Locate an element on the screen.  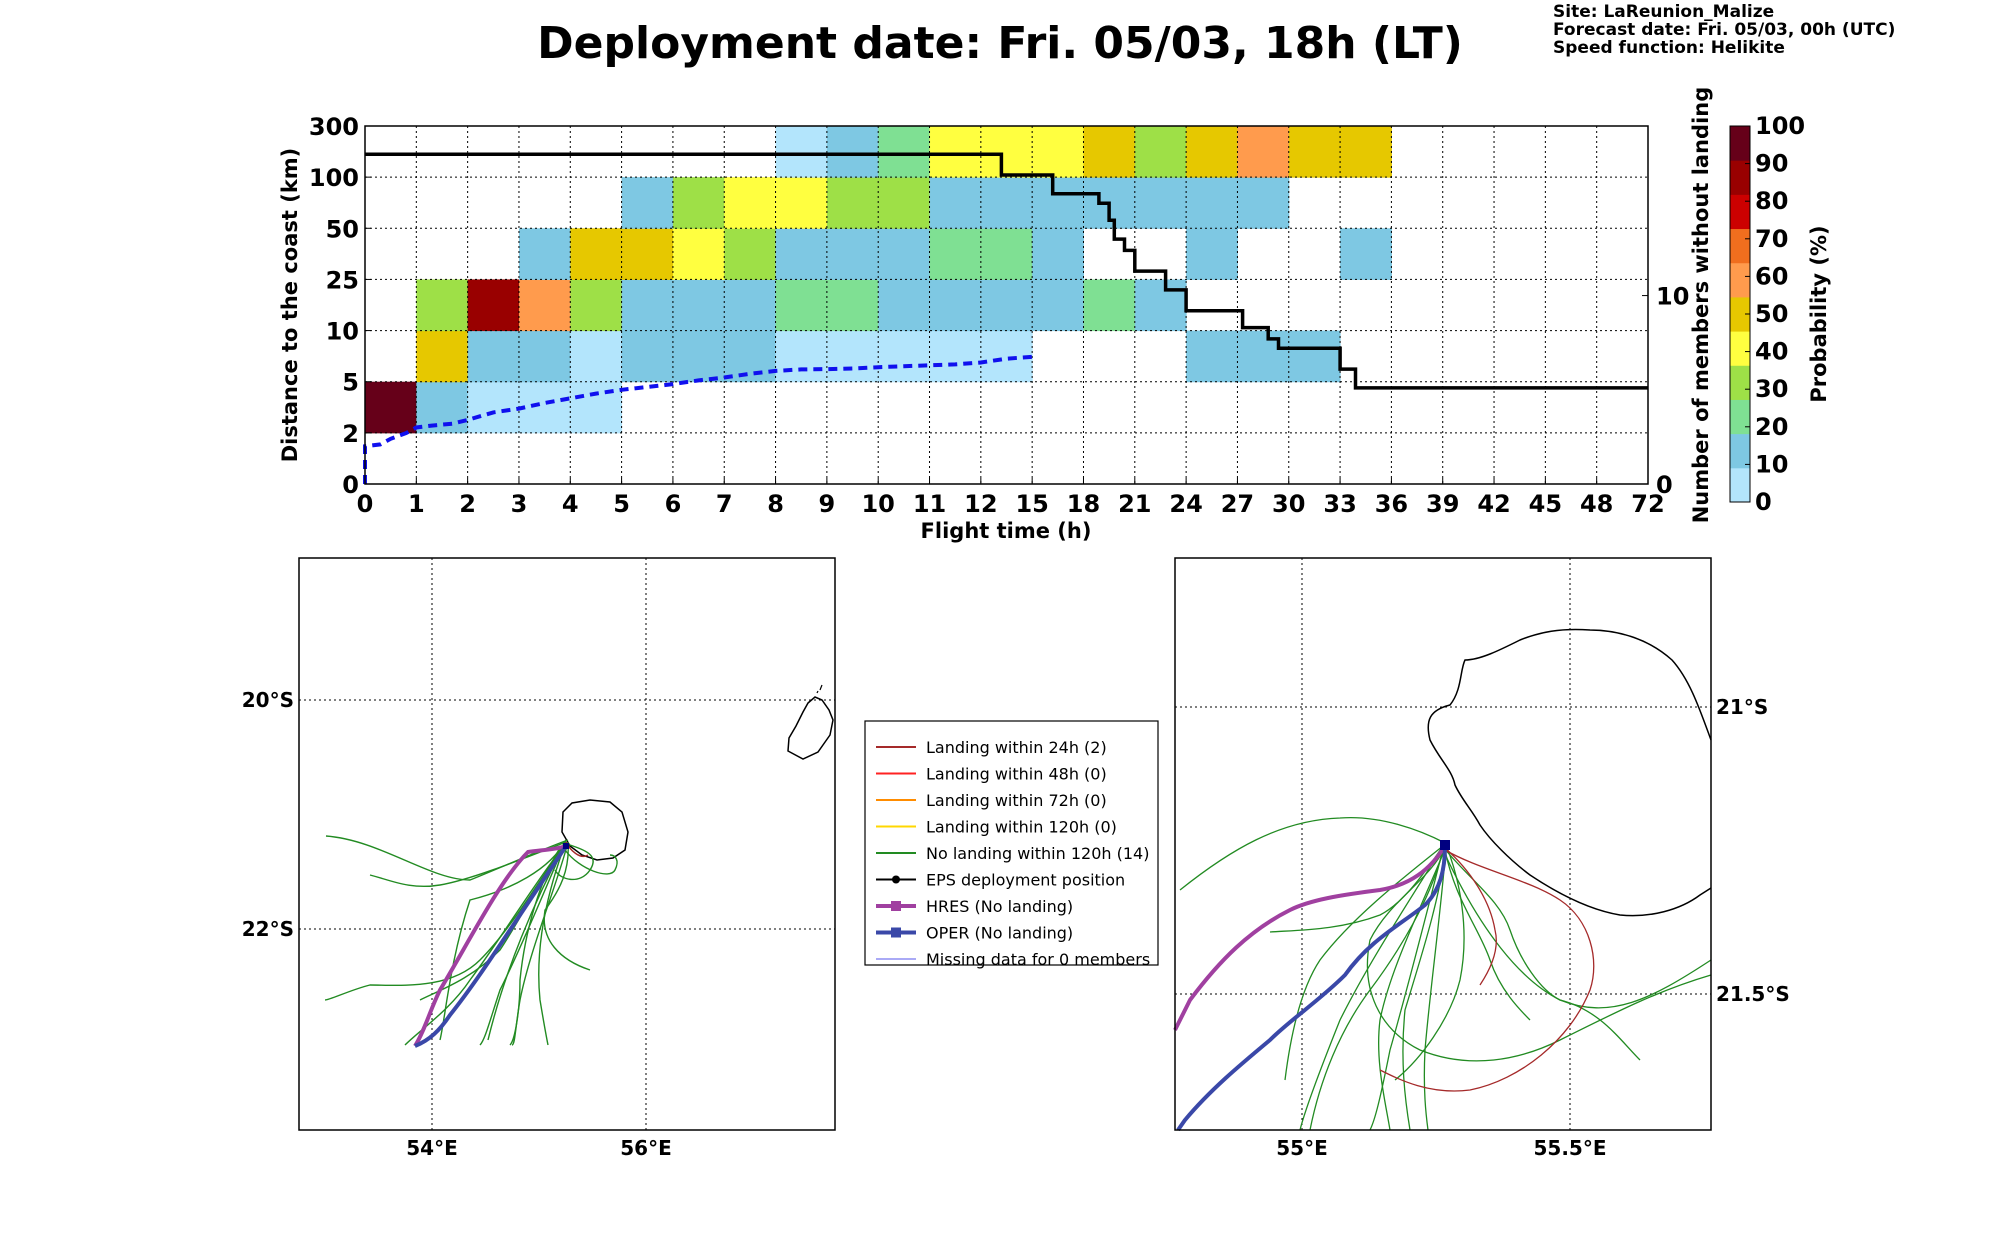
legend-entry: No landing within 120h (14) is located at coordinates (1012, 853).